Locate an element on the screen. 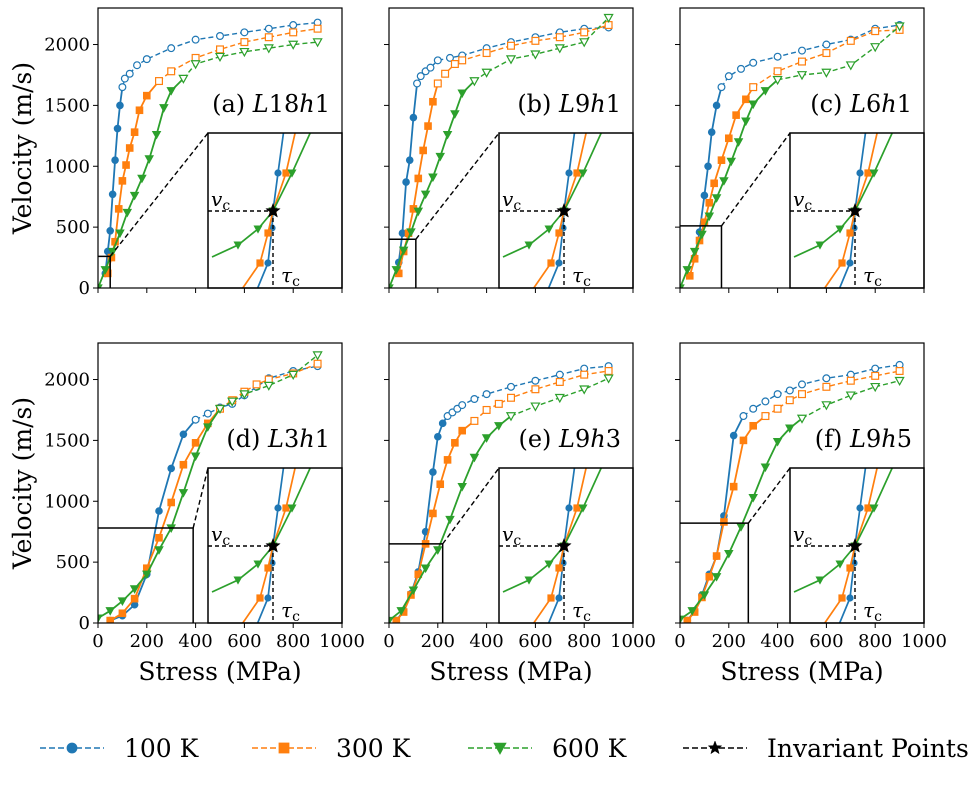 This screenshot has height=789, width=976. invariant-star is located at coordinates (855, 210).